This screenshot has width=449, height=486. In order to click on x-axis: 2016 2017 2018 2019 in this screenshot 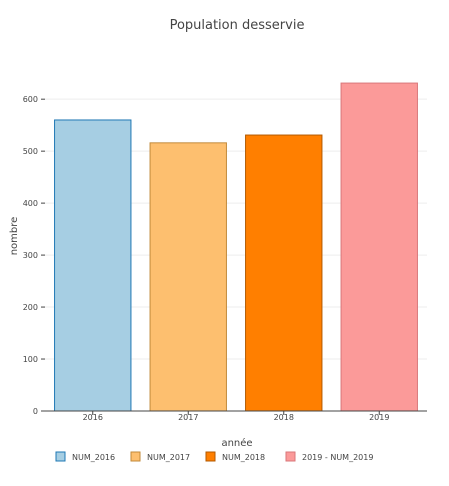, I will do `click(236, 416)`.